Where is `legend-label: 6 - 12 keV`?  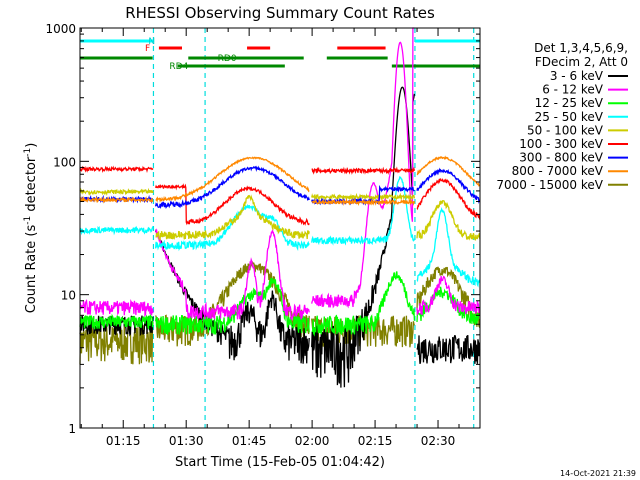
legend-label: 6 - 12 keV is located at coordinates (573, 90).